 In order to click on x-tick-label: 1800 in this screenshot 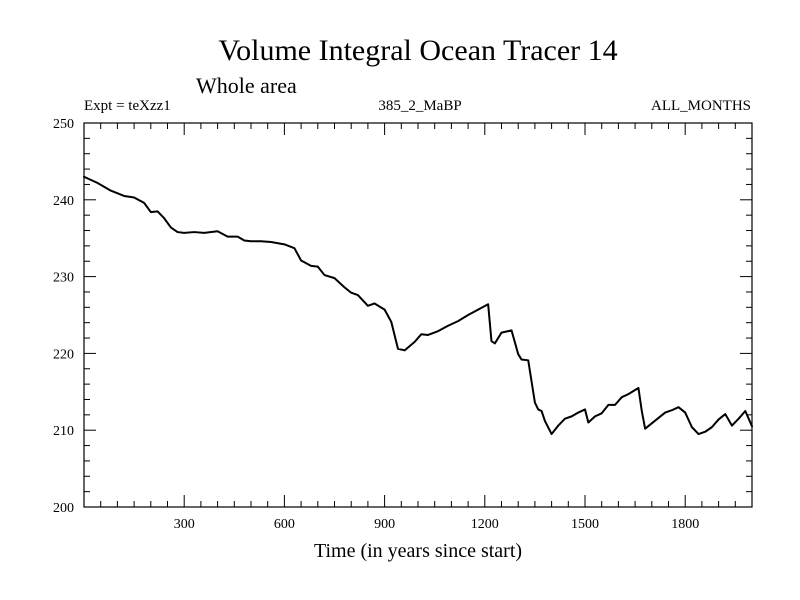, I will do `click(685, 524)`.